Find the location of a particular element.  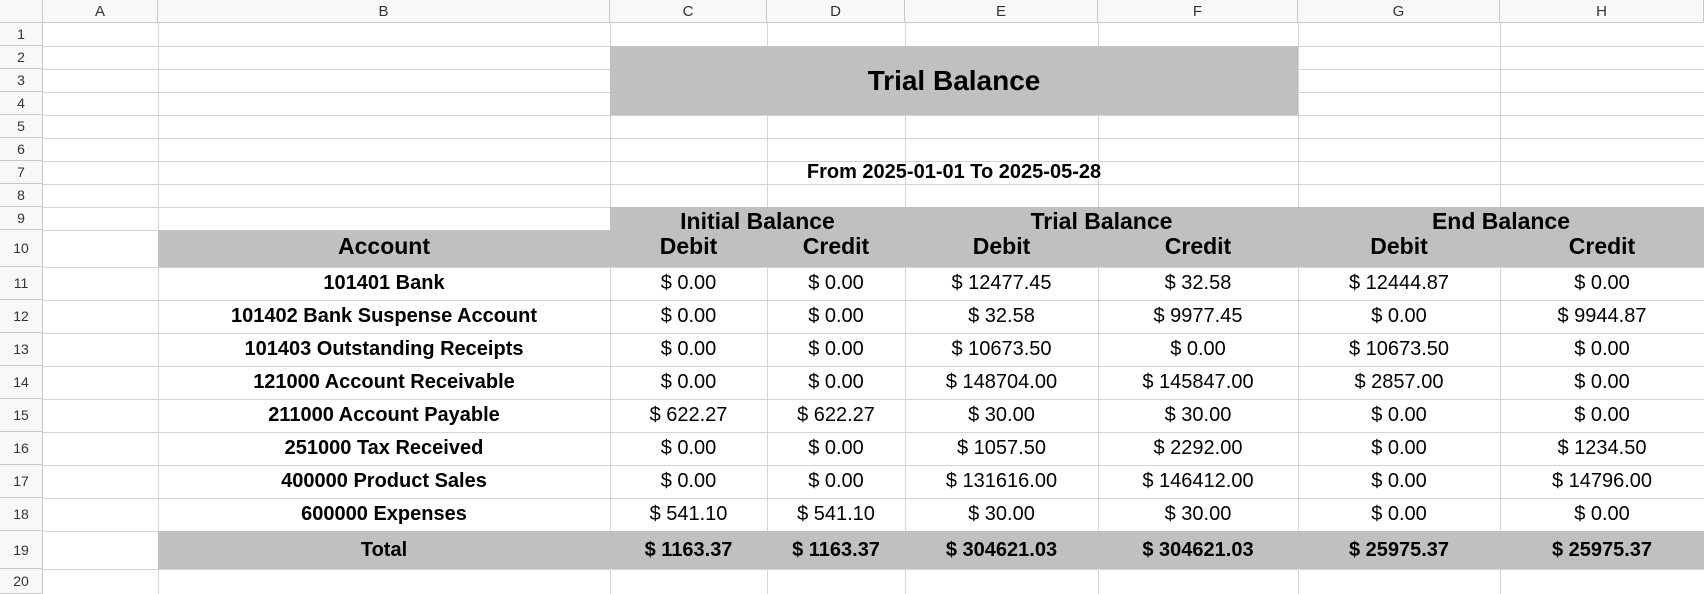

account-name: 121000 Account Receivable is located at coordinates (384, 382).